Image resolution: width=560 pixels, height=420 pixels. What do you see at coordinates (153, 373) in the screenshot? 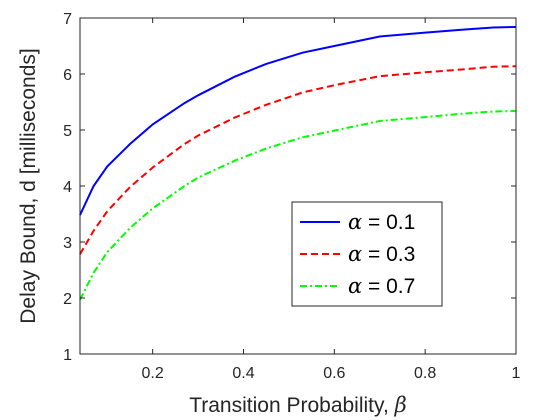
I see `x-tick-label: 0.2` at bounding box center [153, 373].